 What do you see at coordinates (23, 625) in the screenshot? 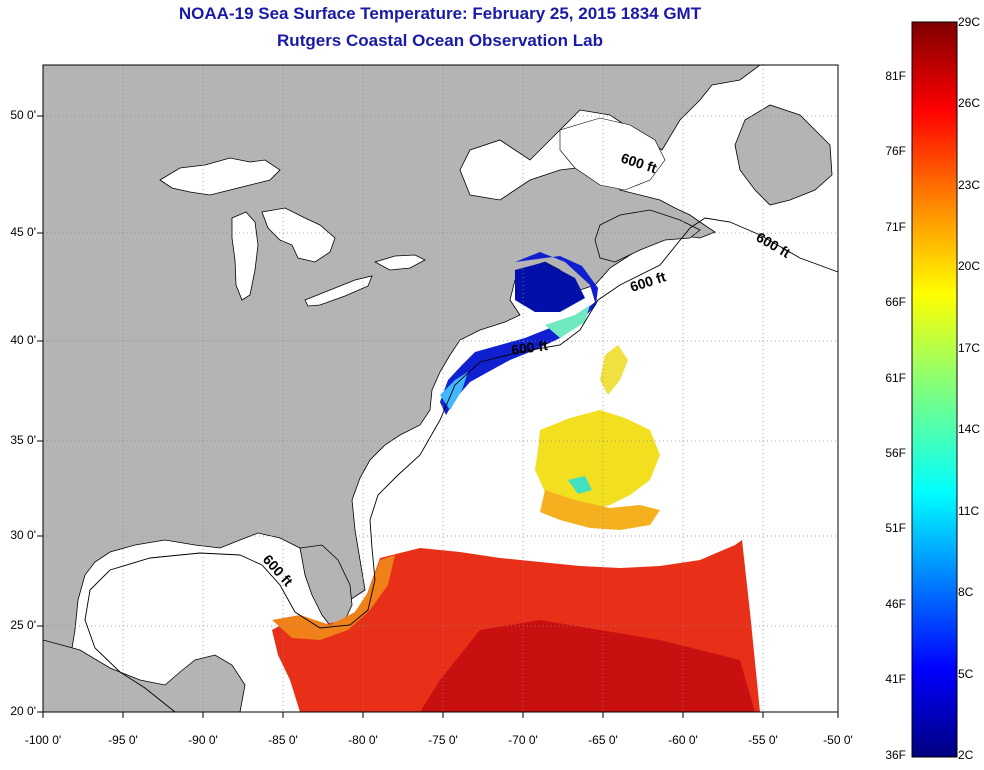
I see `lat-label-25: 25 0'` at bounding box center [23, 625].